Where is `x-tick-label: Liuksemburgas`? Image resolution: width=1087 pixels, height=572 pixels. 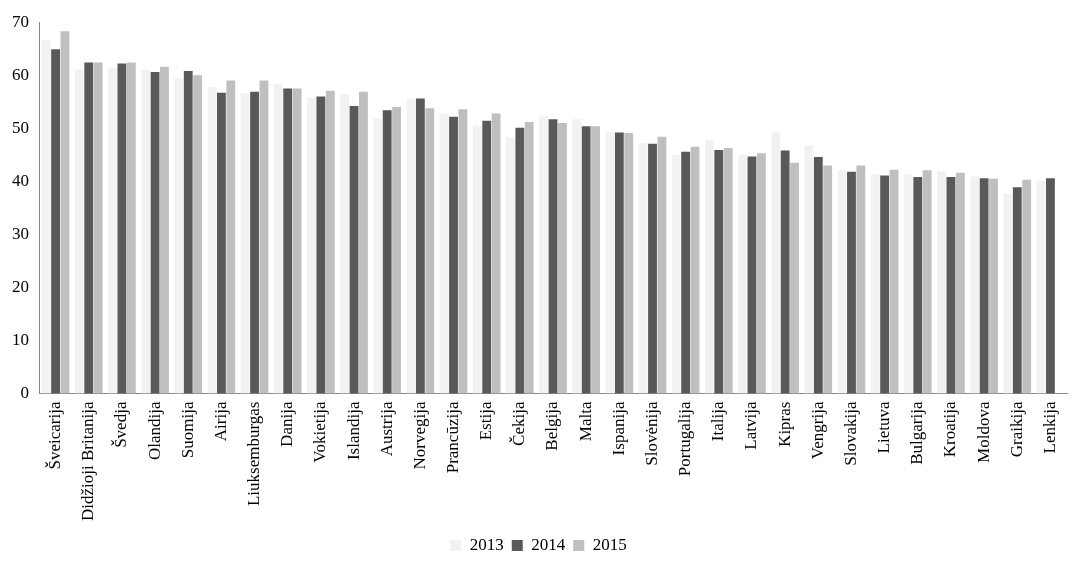 x-tick-label: Liuksemburgas is located at coordinates (254, 454).